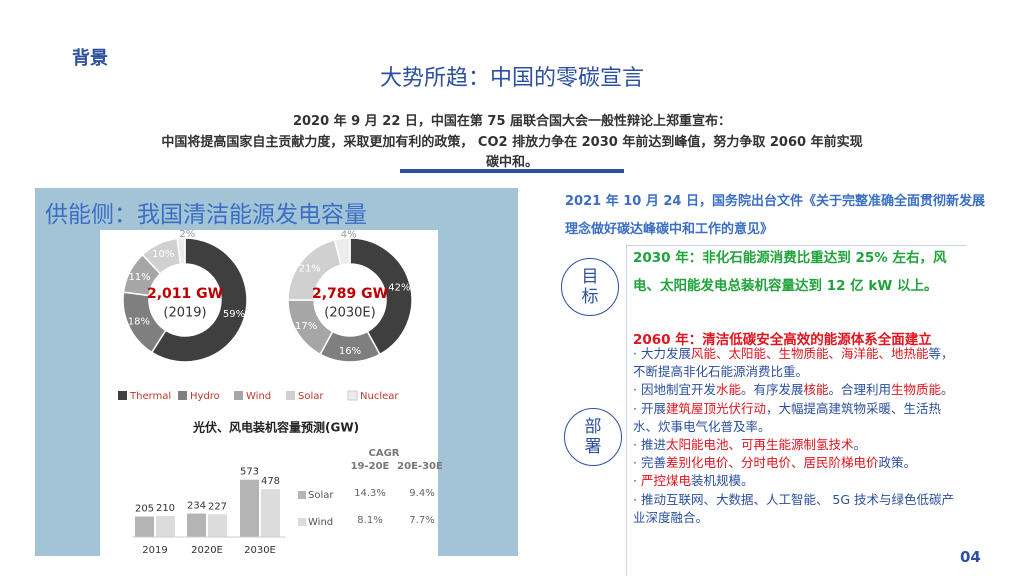  What do you see at coordinates (794, 508) in the screenshot?
I see `bullet-text: · 推动互联网、大数据、人工智能、 5G 技术与绿色低碳产业深度融合。` at bounding box center [794, 508].